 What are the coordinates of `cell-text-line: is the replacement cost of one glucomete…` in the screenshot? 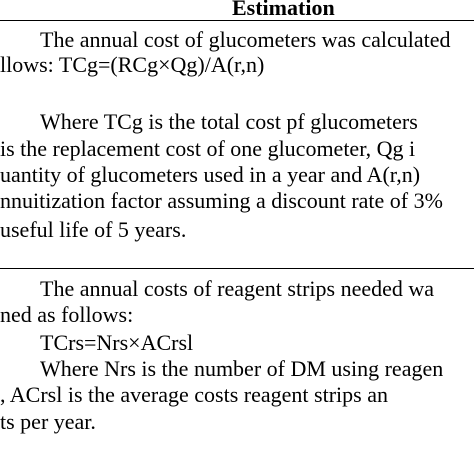 It's located at (208, 148).